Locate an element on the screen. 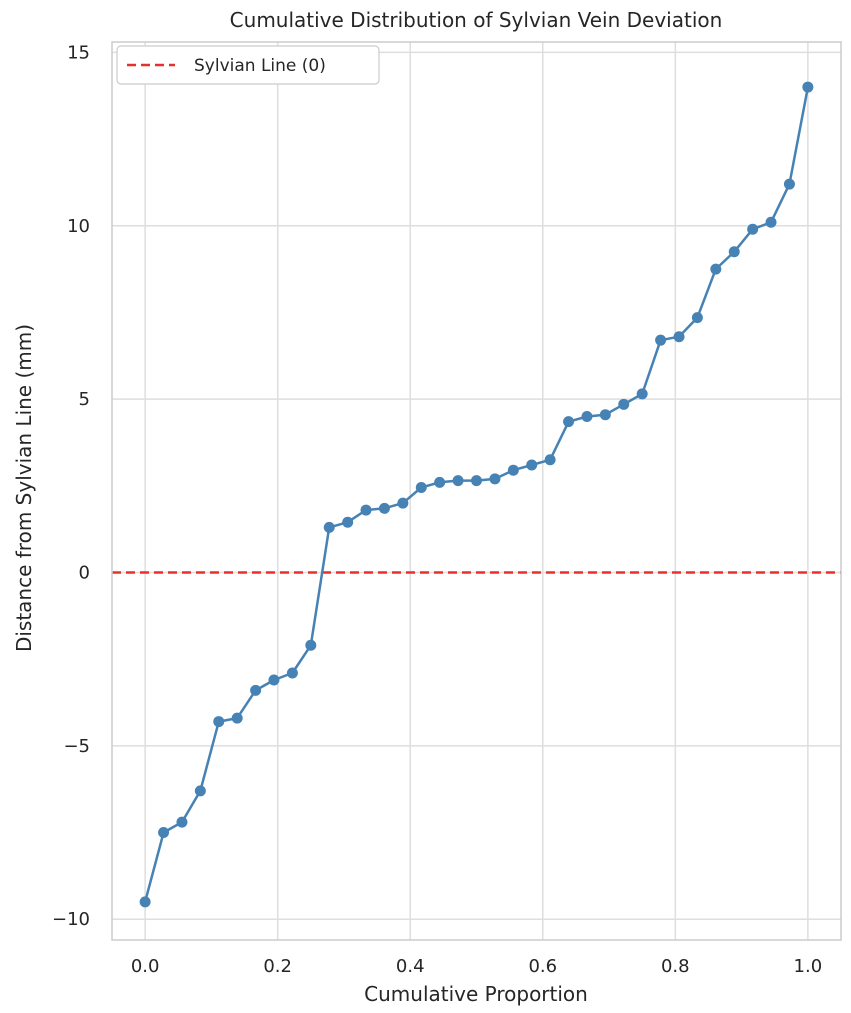 Image resolution: width=851 pixels, height=1013 pixels. y-tick-label: 0 is located at coordinates (84, 572).